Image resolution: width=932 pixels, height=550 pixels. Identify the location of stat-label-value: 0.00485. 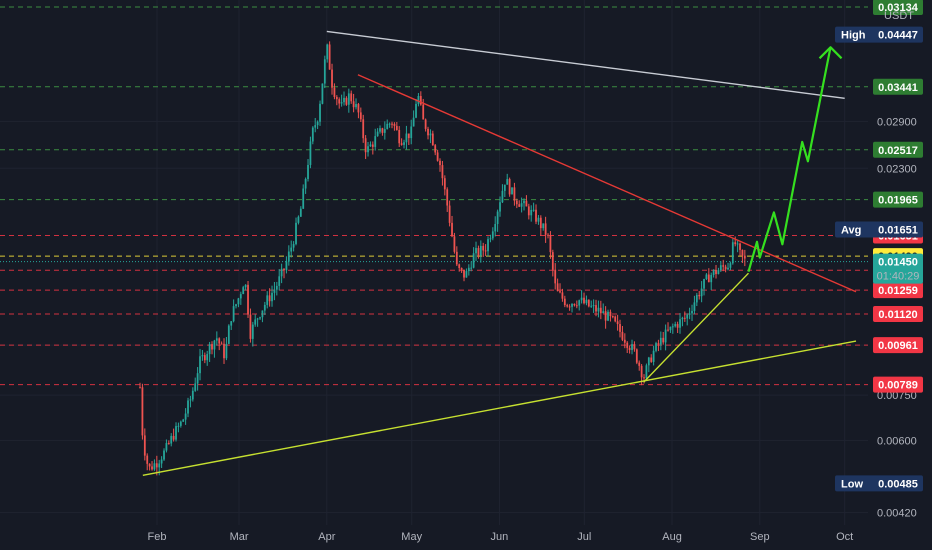
(898, 484).